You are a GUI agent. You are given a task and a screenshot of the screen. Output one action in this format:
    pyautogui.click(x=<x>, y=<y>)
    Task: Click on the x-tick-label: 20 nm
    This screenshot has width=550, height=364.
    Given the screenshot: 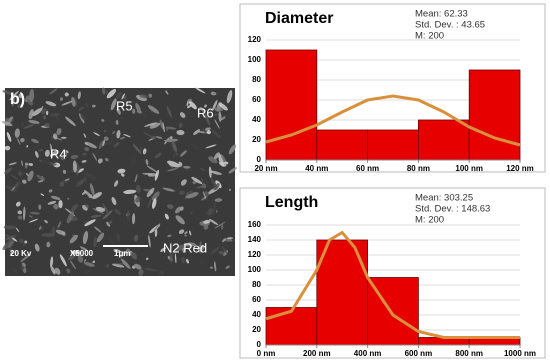 What is the action you would take?
    pyautogui.click(x=265, y=168)
    